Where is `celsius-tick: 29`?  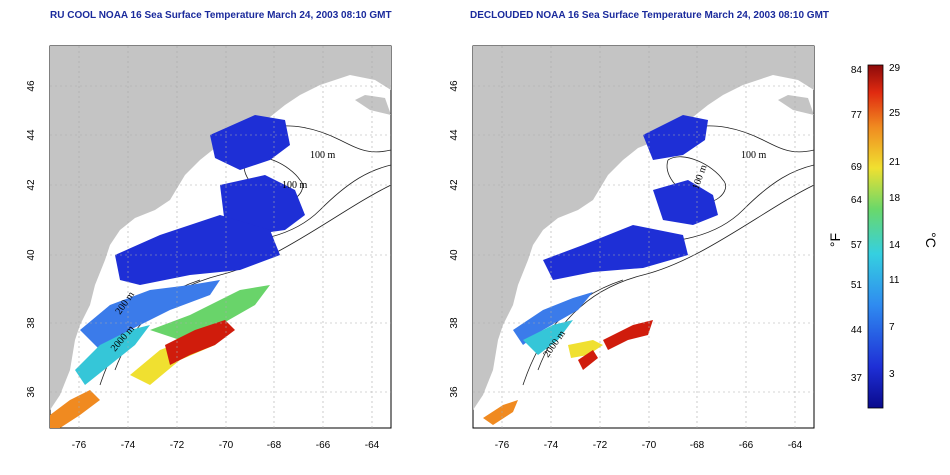
celsius-tick: 29 is located at coordinates (895, 68).